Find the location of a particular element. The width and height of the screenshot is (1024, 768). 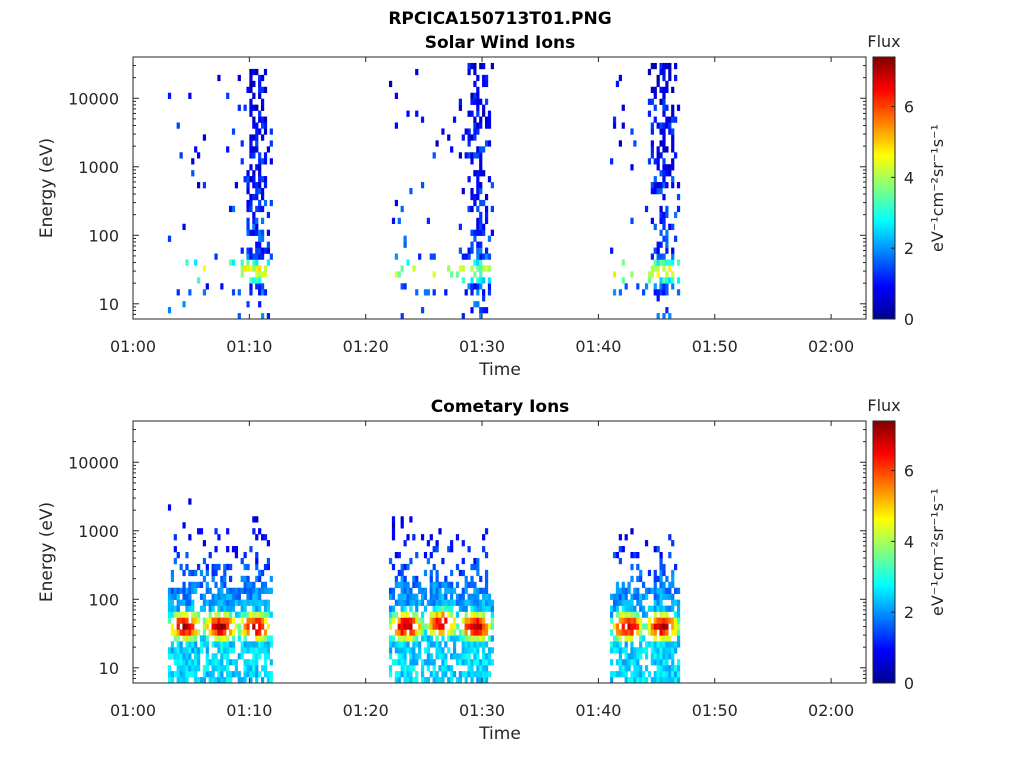

solar-wind-xlabel: Time is located at coordinates (499, 370).